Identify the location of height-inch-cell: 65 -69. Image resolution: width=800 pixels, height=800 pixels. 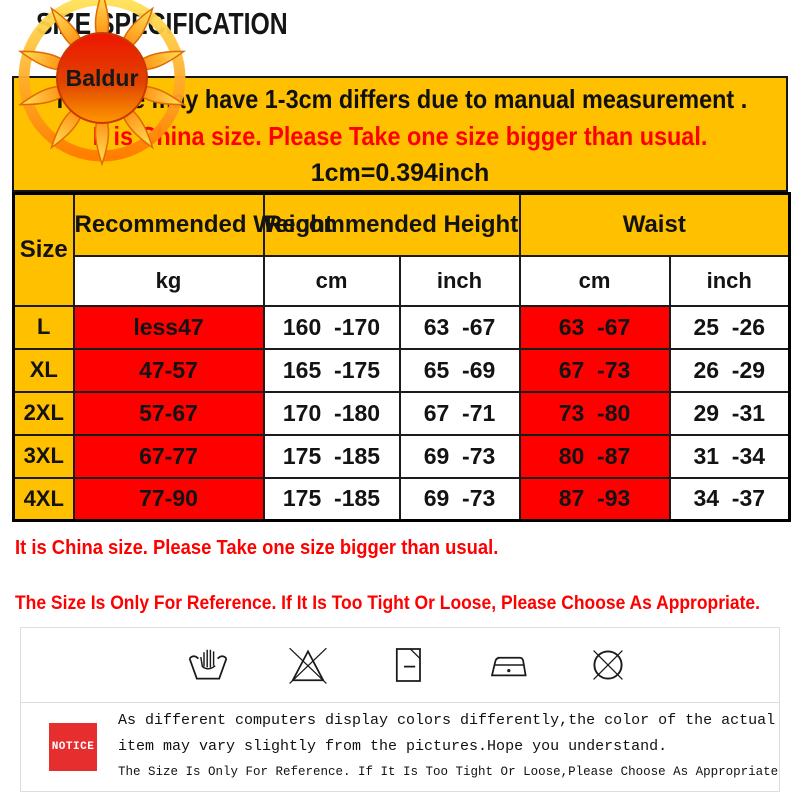
(459, 370).